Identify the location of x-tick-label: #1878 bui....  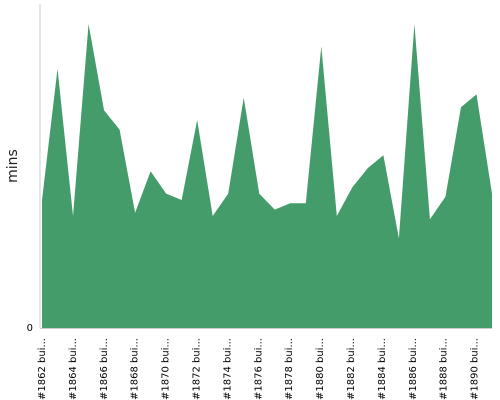
(289, 369).